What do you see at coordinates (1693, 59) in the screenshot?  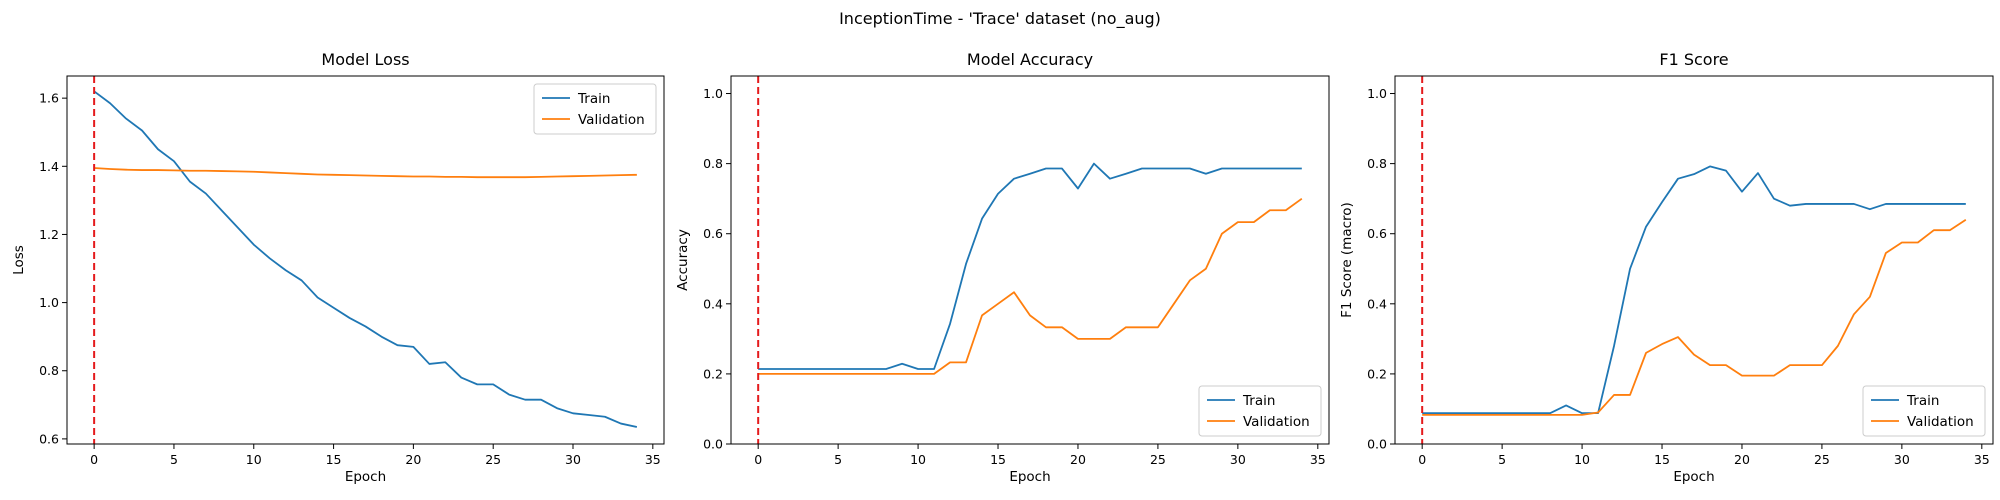 I see `f1-title: F1 Score` at bounding box center [1693, 59].